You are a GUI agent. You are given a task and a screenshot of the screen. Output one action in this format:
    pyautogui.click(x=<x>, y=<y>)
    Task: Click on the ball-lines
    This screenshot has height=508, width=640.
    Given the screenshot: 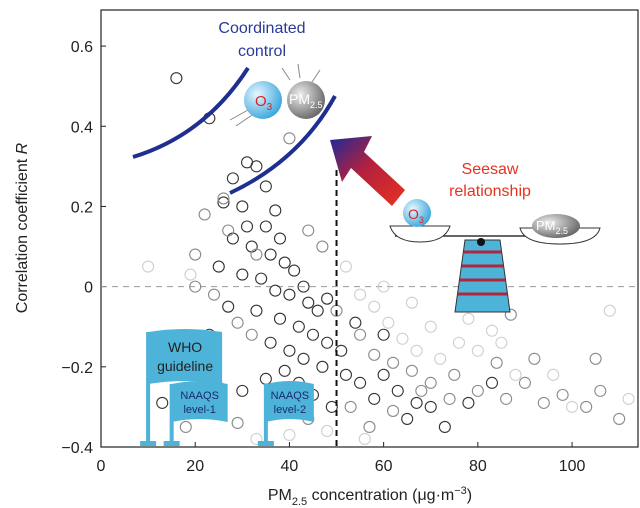 What is the action you would take?
    pyautogui.click(x=275, y=95)
    